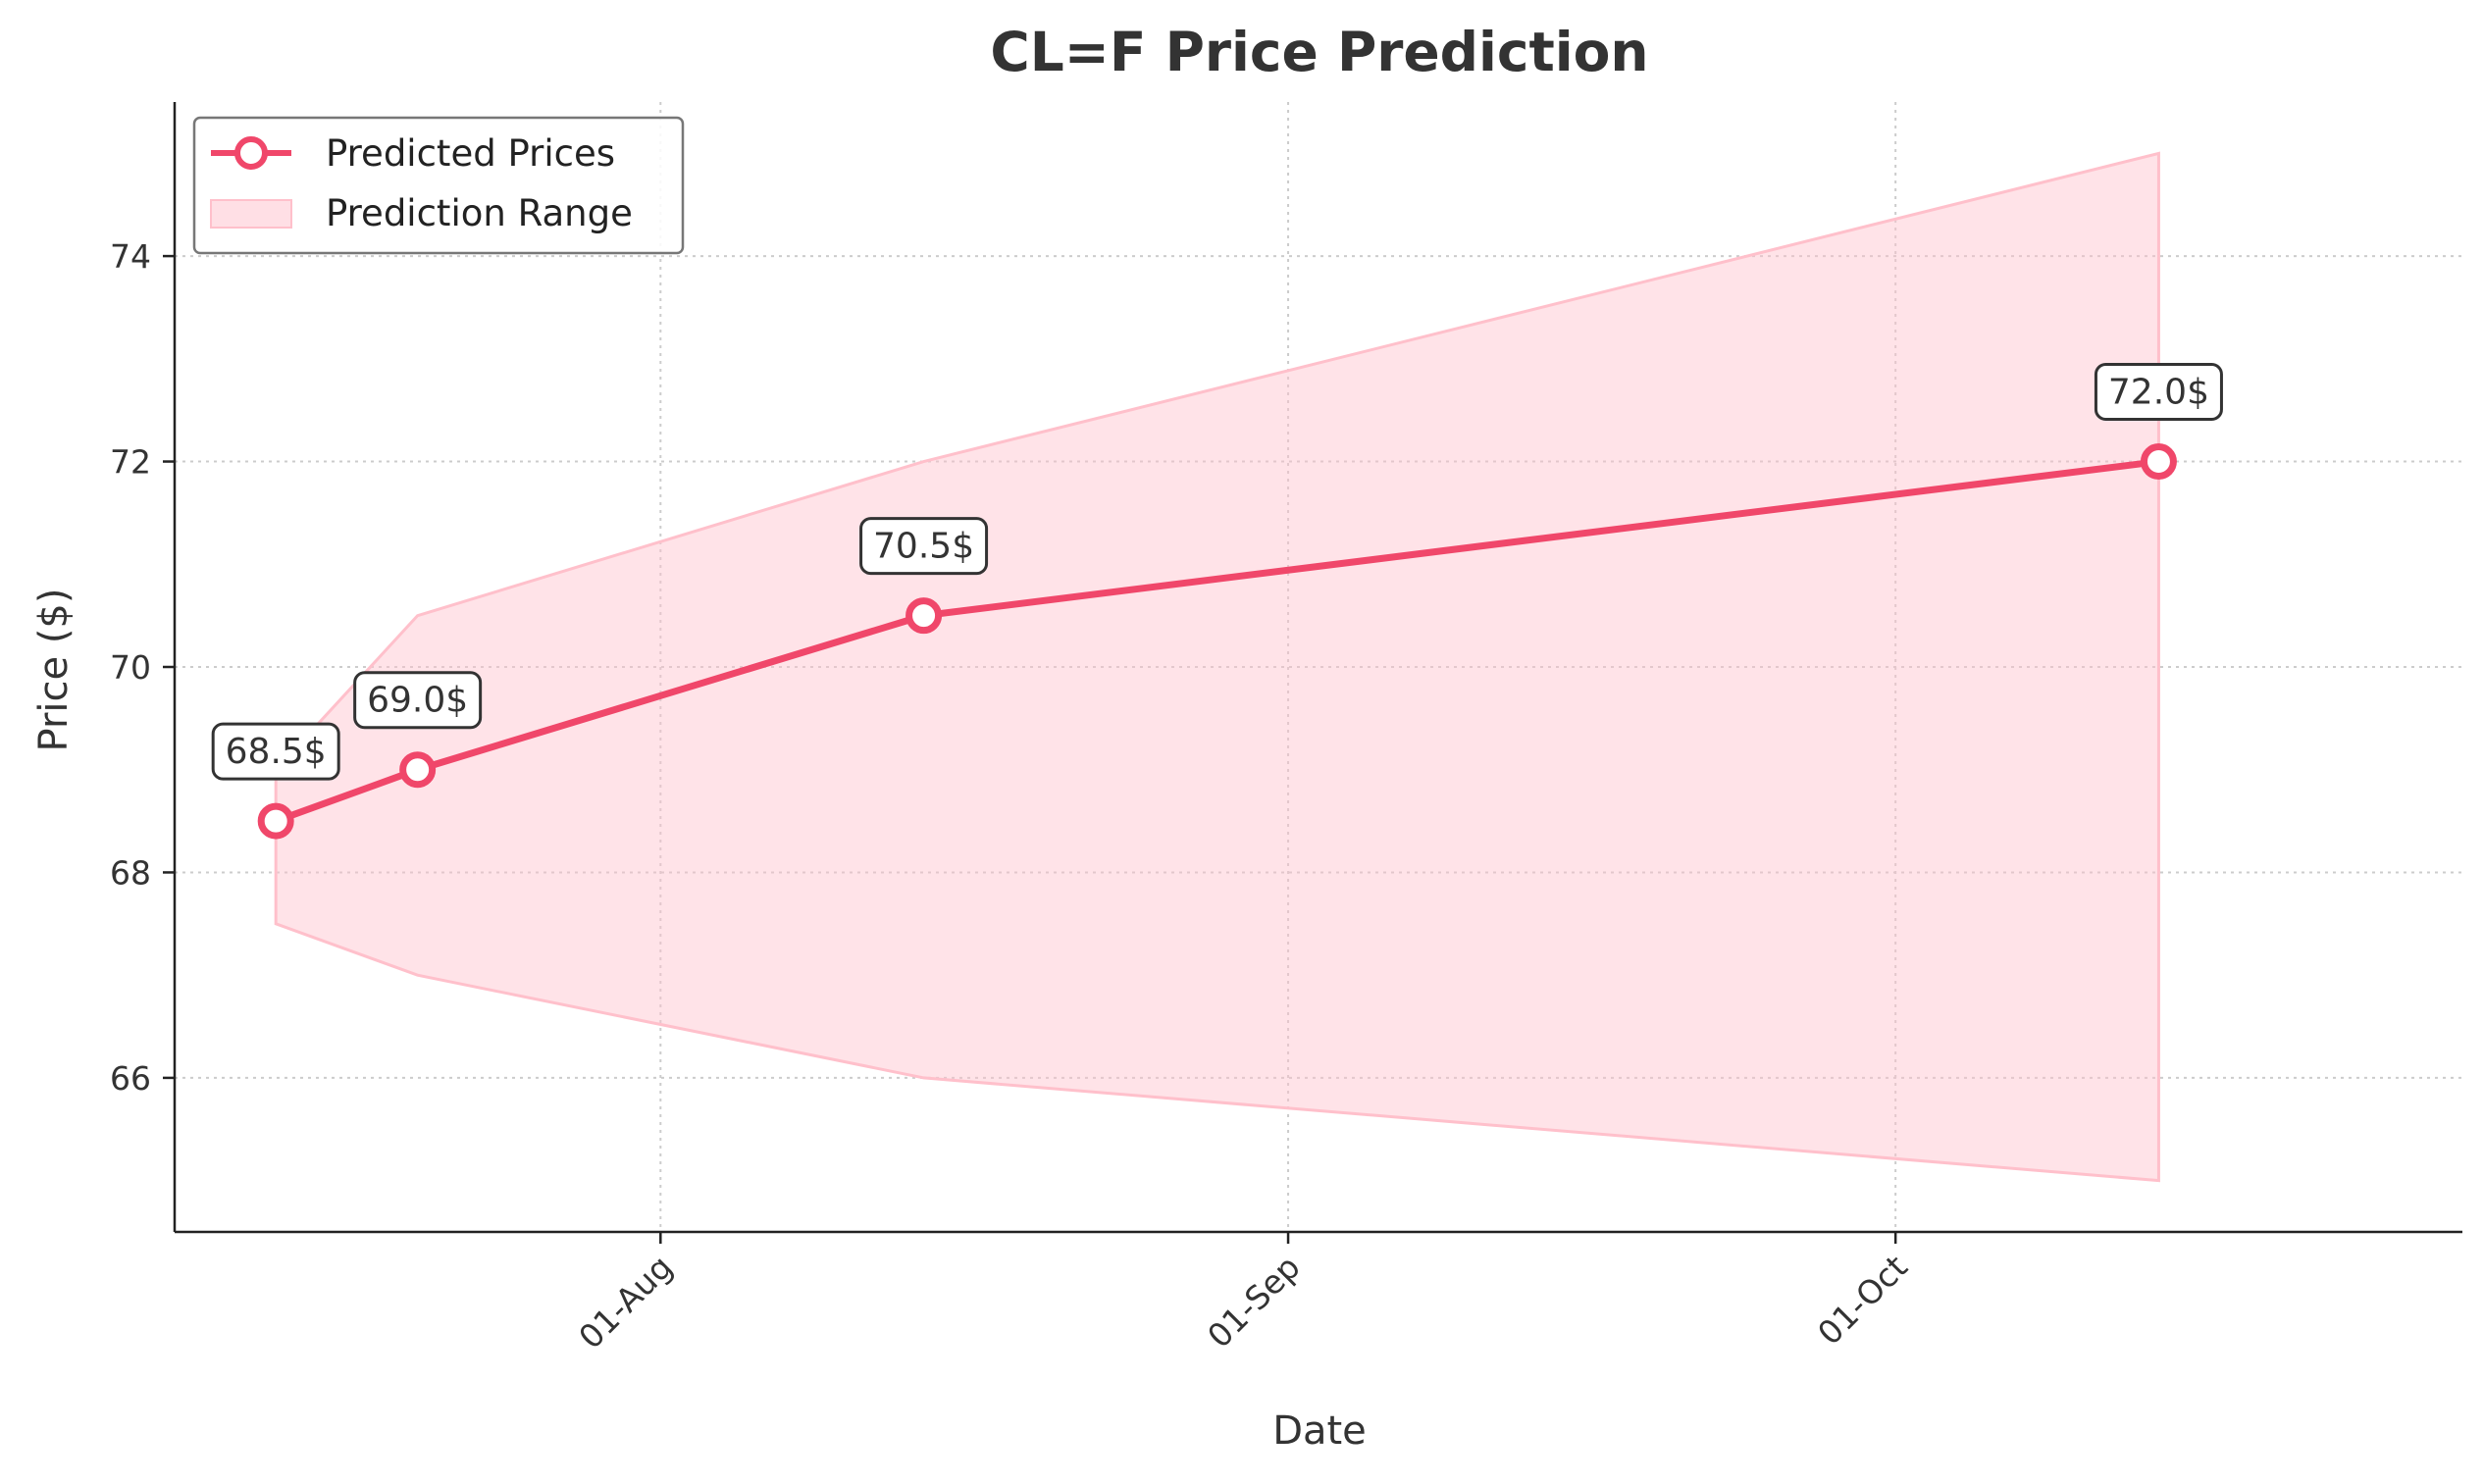 This screenshot has height=1484, width=2483. Describe the element at coordinates (130, 668) in the screenshot. I see `y-tick-label: 70` at that location.